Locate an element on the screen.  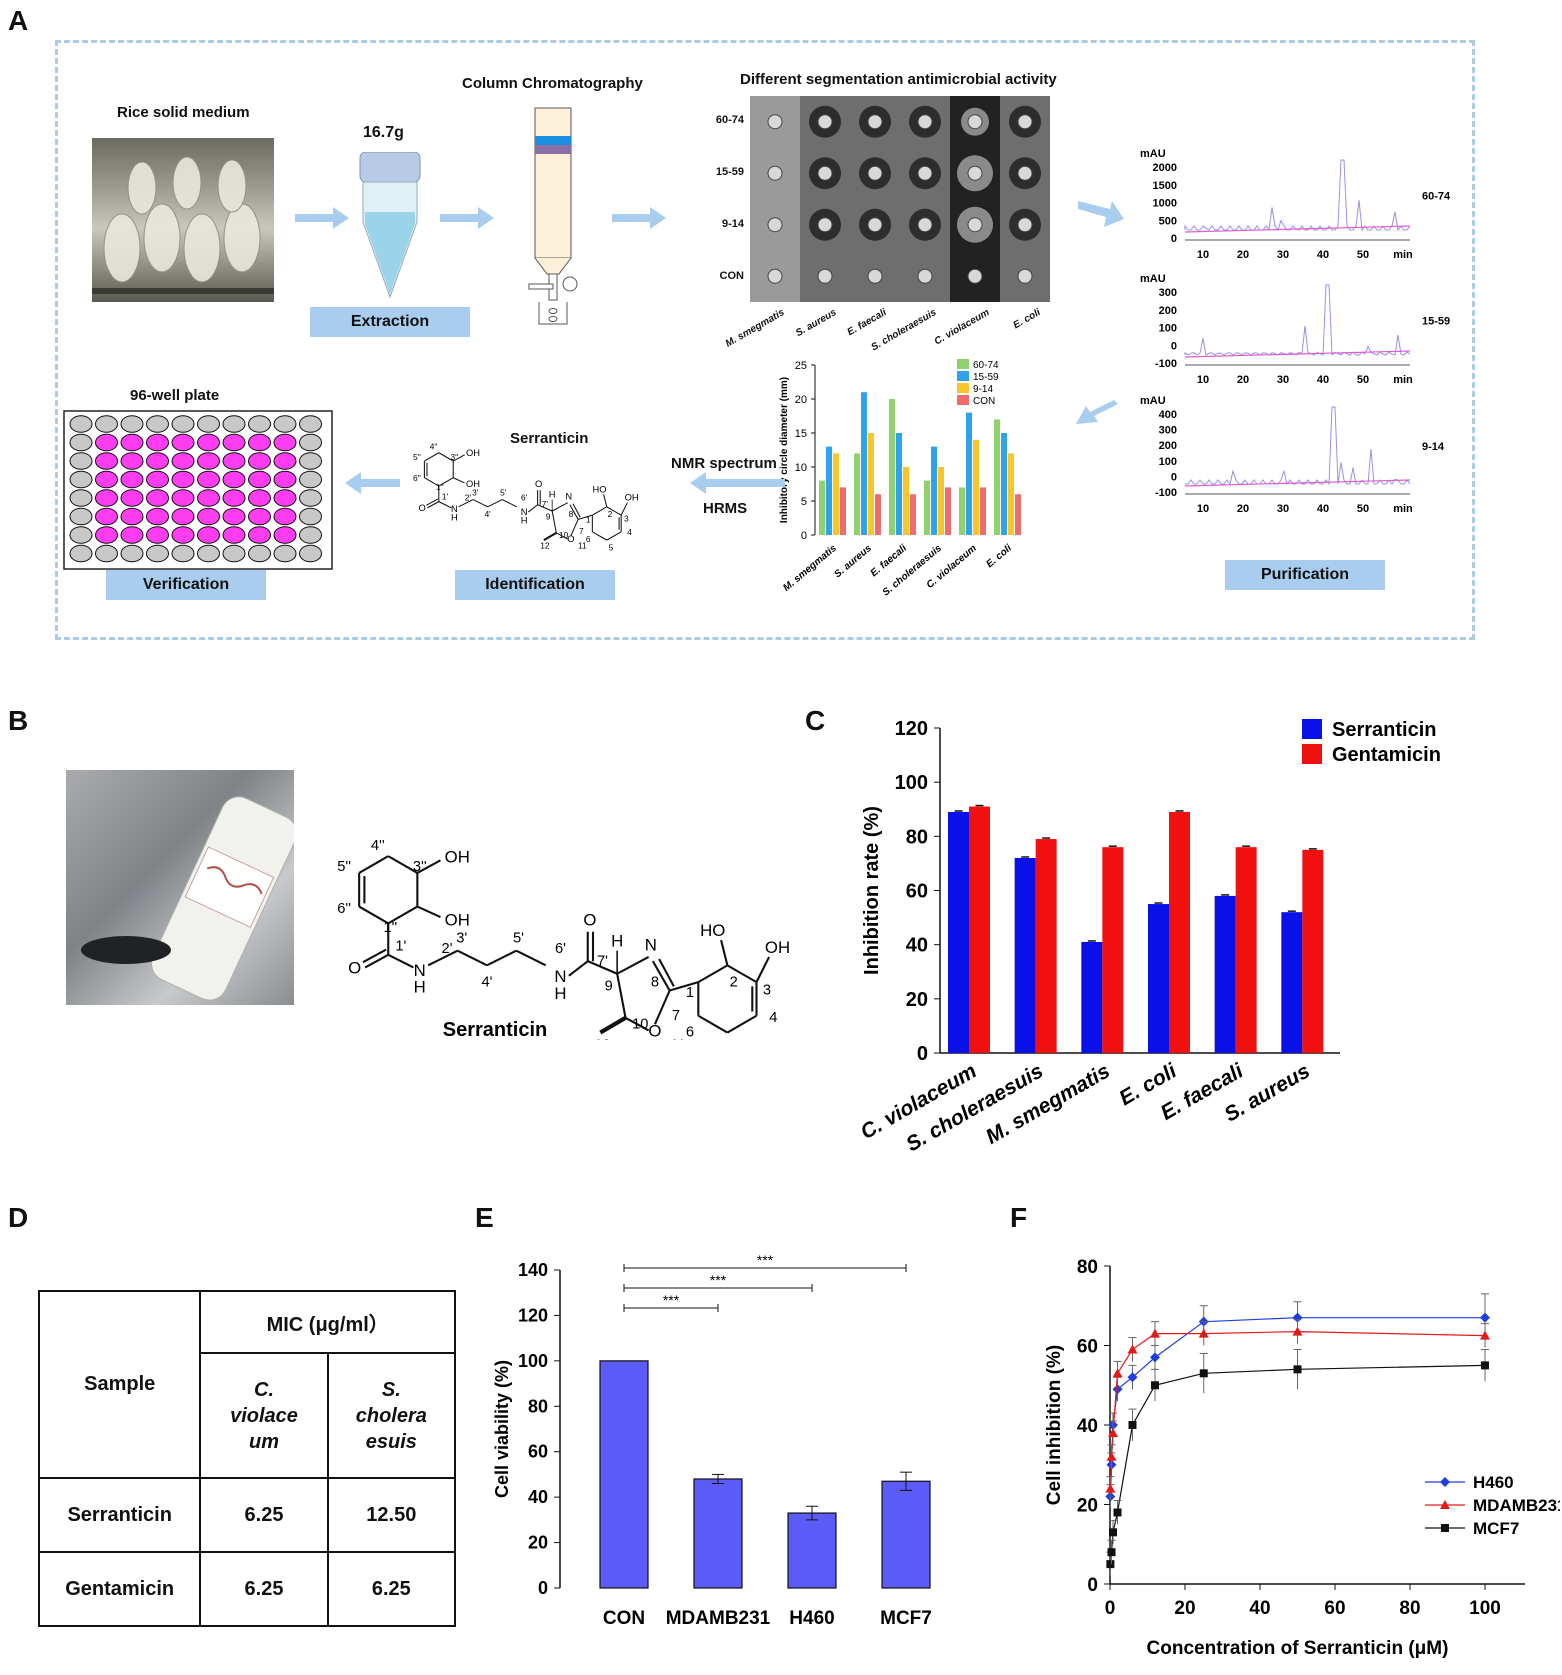
y-tick-label: 5 is located at coordinates (804, 502).